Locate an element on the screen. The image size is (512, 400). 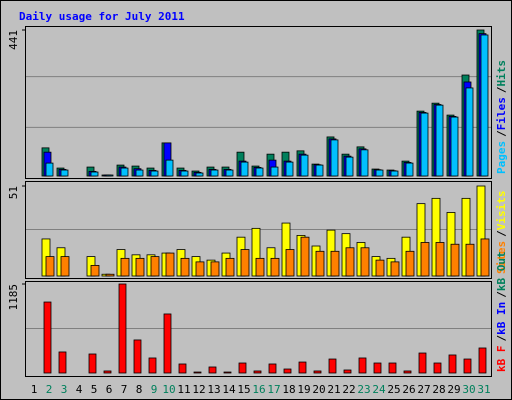
x-tick-label: 13 is located at coordinates (213, 389).